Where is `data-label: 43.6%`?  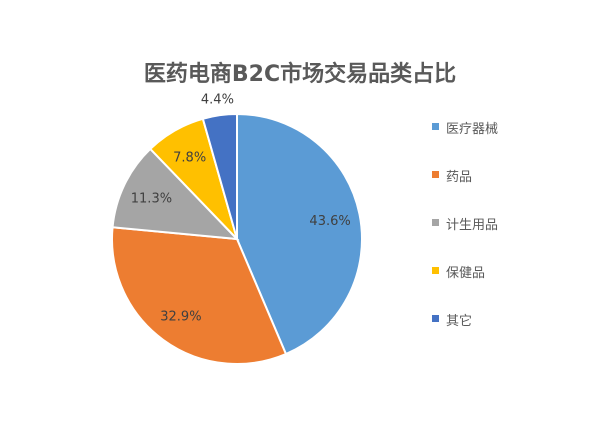 data-label: 43.6% is located at coordinates (329, 221).